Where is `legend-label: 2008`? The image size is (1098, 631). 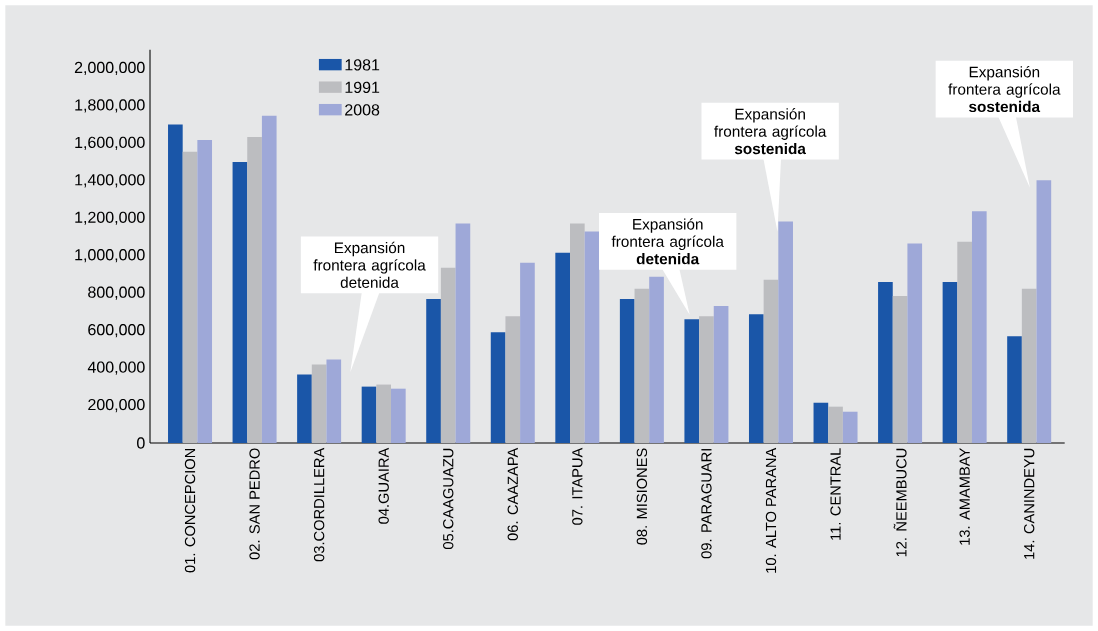
legend-label: 2008 is located at coordinates (362, 110).